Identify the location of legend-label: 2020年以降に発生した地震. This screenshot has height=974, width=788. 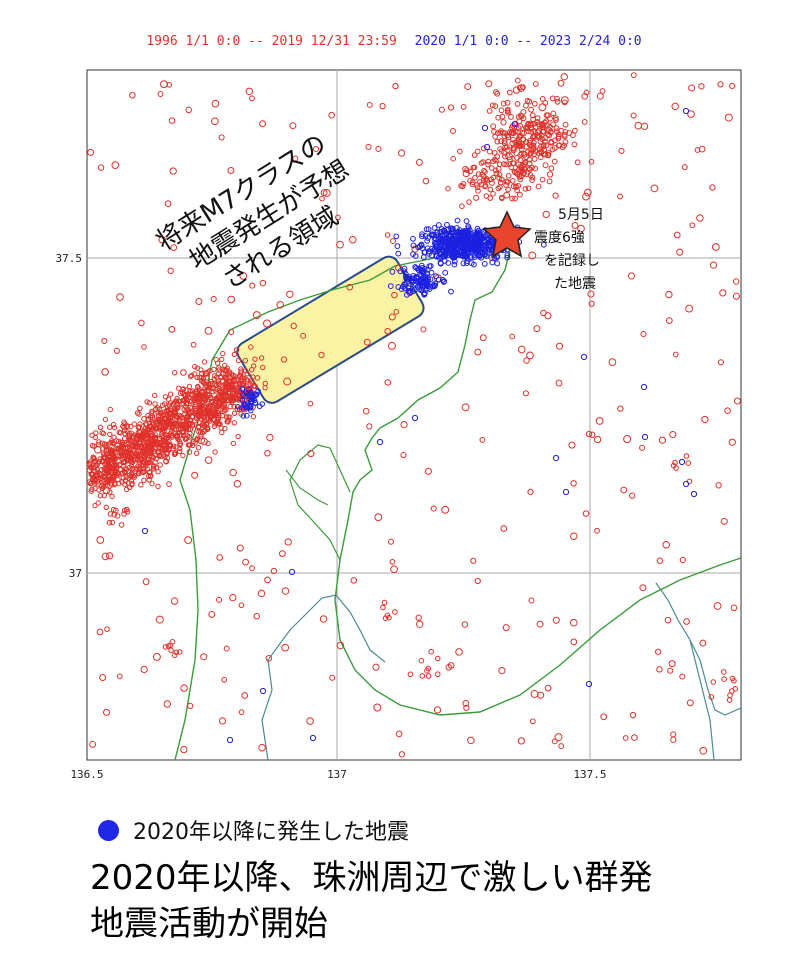
(271, 832).